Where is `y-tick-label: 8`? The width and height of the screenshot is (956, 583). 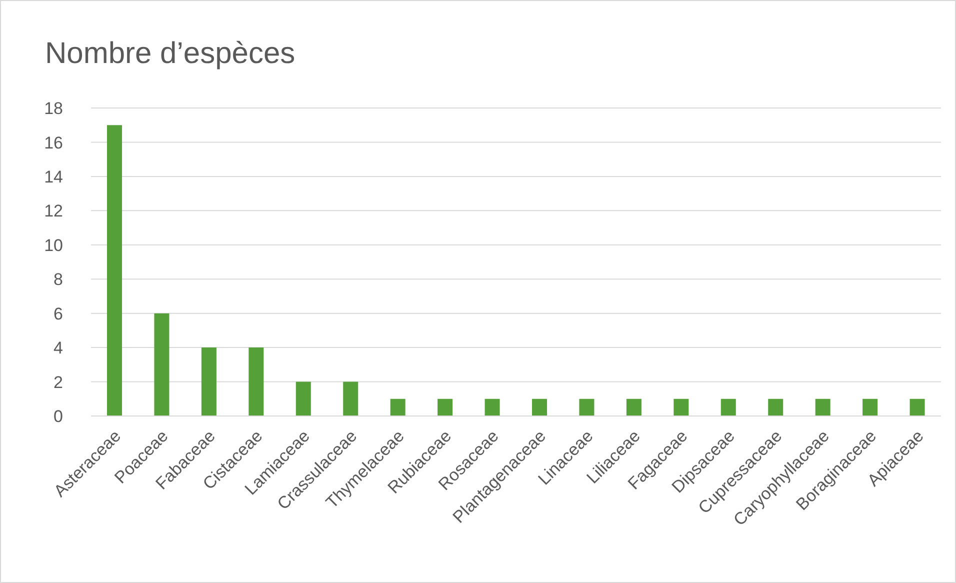 y-tick-label: 8 is located at coordinates (58, 280).